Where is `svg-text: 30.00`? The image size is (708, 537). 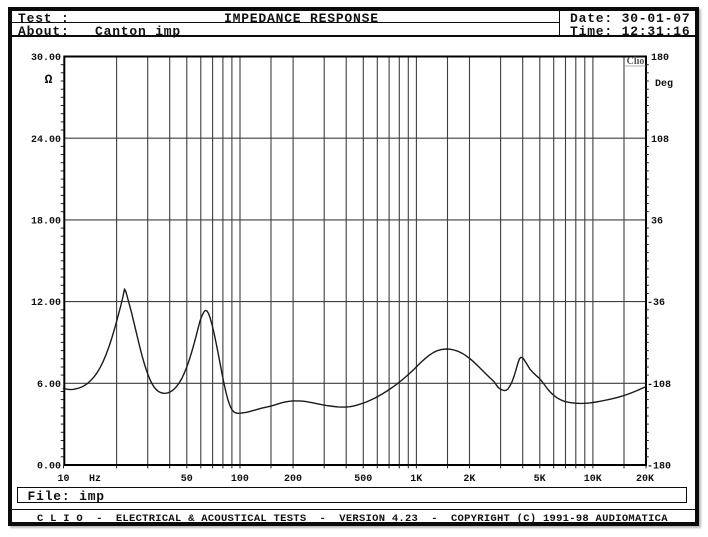 svg-text: 30.00 is located at coordinates (46, 58).